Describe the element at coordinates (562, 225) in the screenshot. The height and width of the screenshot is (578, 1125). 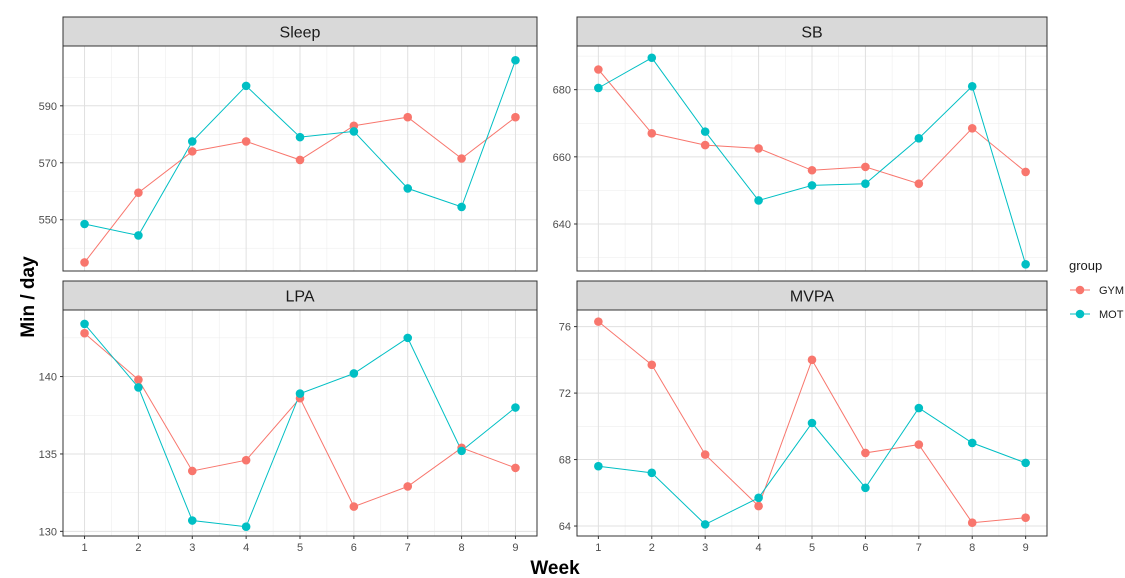
I see `y-tick-label: 640` at that location.